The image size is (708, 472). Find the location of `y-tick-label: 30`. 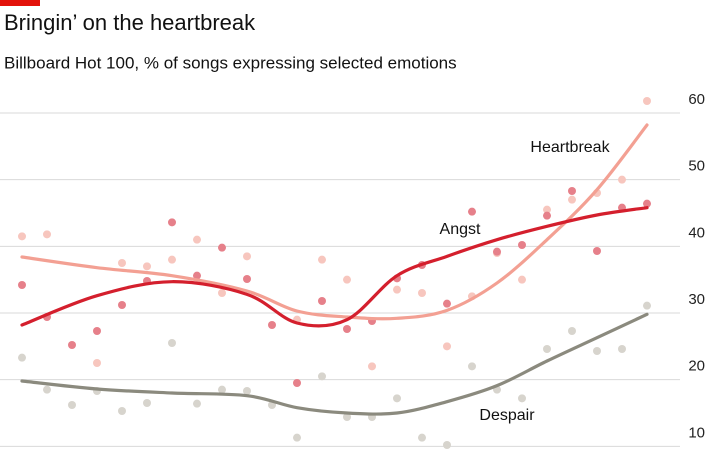

y-tick-label: 30 is located at coordinates (696, 299).